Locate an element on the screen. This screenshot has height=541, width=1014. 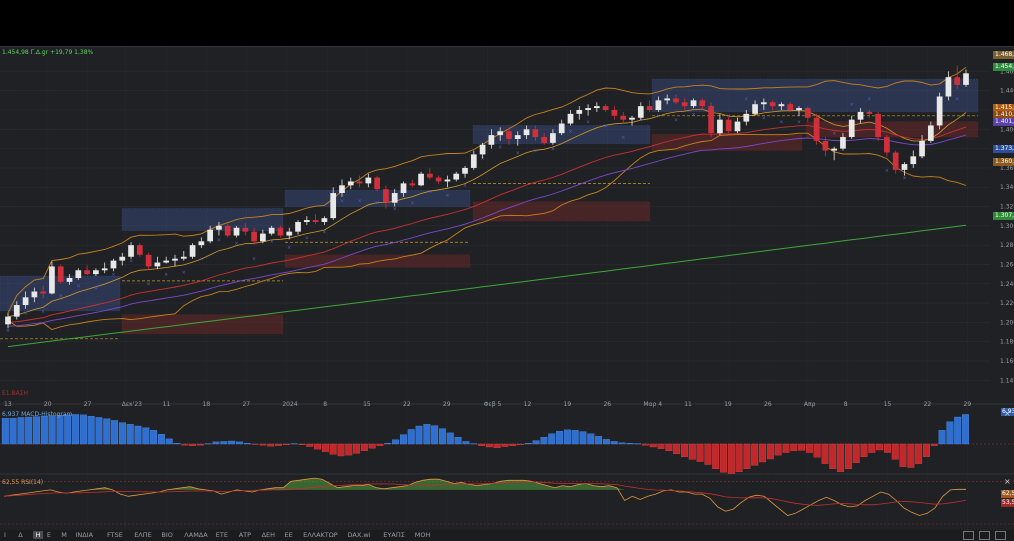
macd-close-icon: × is located at coordinates (1007, 413).